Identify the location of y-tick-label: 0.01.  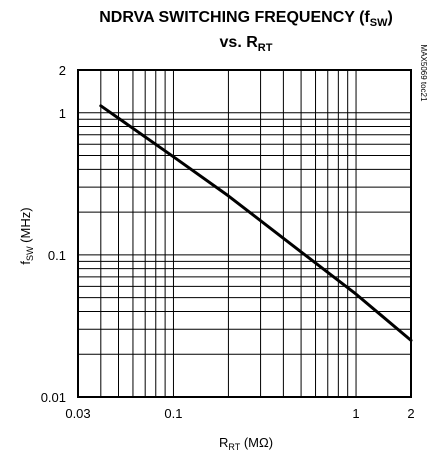
(53, 397).